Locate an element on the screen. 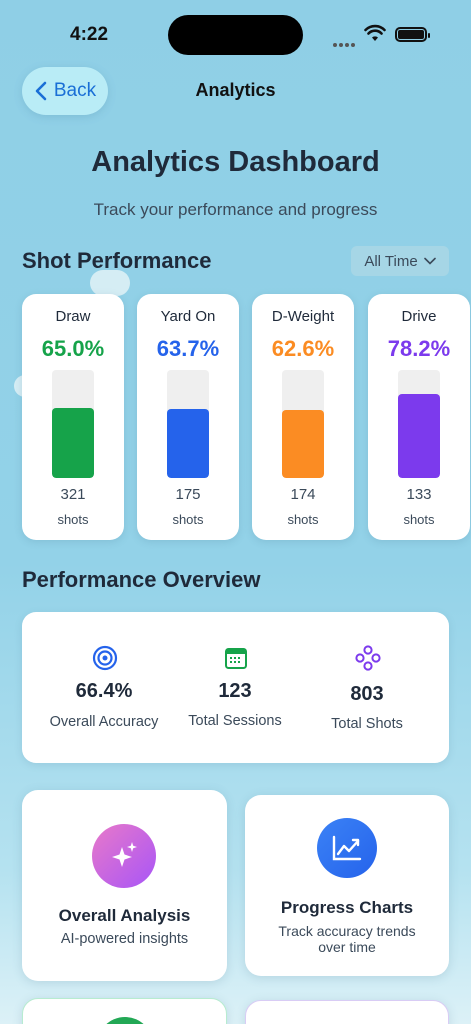 This screenshot has width=471, height=1024. shot-card-yard-on: Yard On 63.7% 175 shots is located at coordinates (188, 417).